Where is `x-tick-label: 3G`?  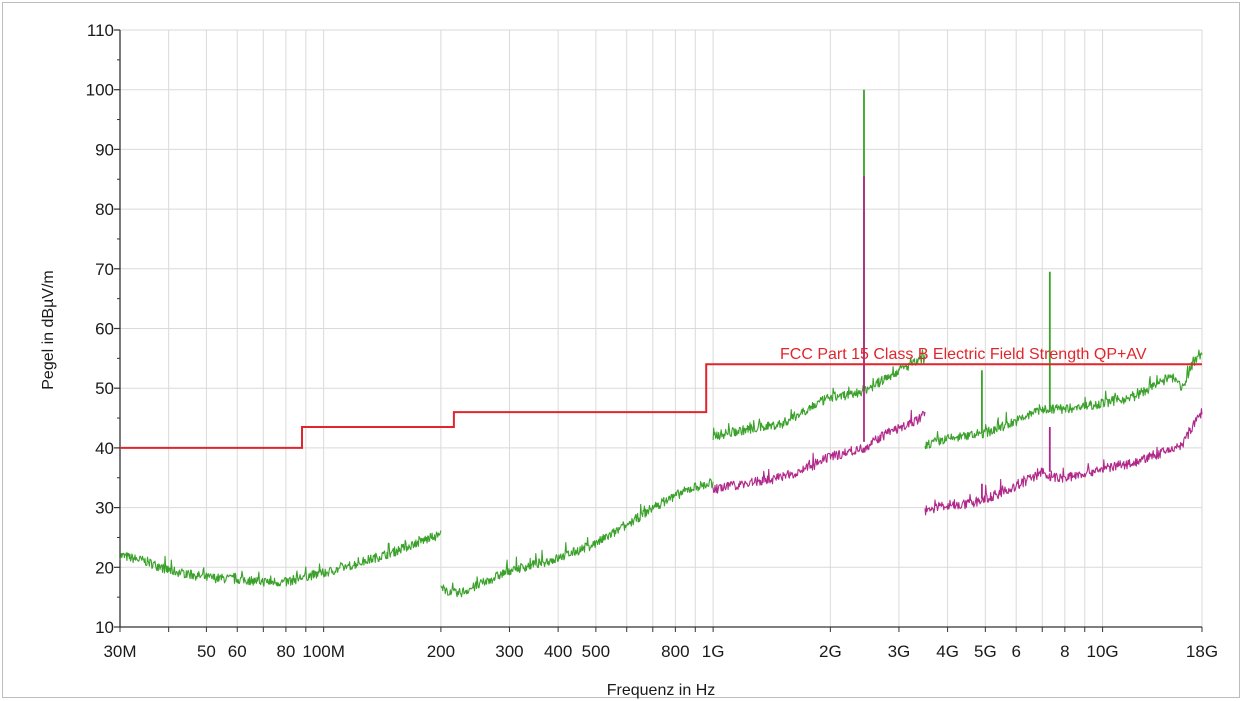 x-tick-label: 3G is located at coordinates (899, 651).